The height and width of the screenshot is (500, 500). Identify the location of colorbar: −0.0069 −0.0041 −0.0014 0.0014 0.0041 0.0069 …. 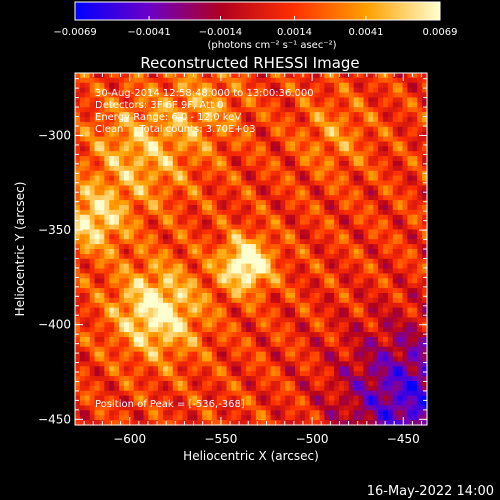
(255, 26).